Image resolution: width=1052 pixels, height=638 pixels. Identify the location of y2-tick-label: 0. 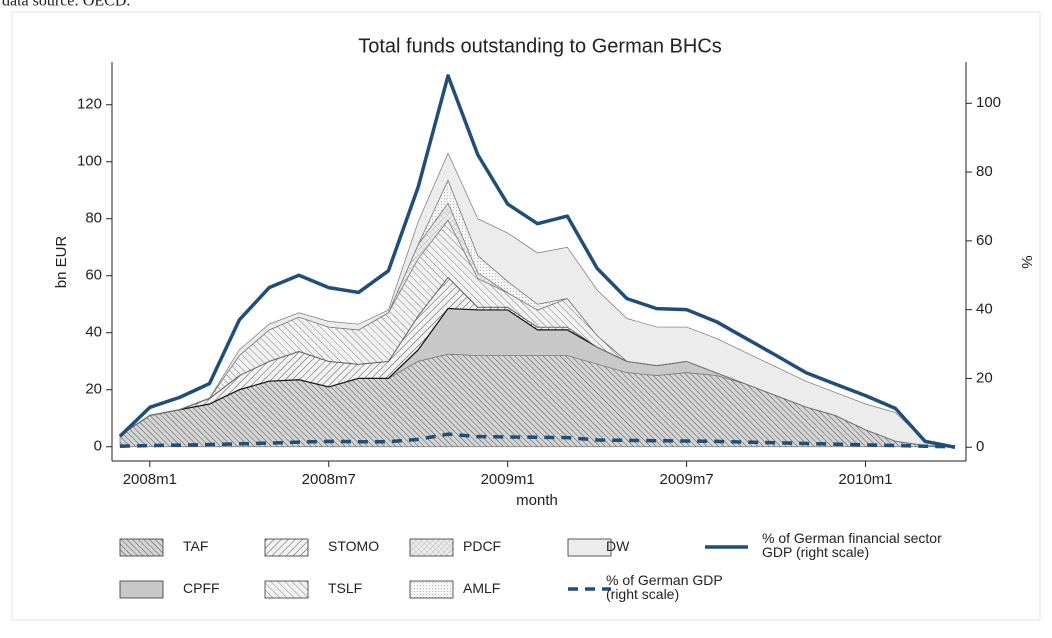
(980, 446).